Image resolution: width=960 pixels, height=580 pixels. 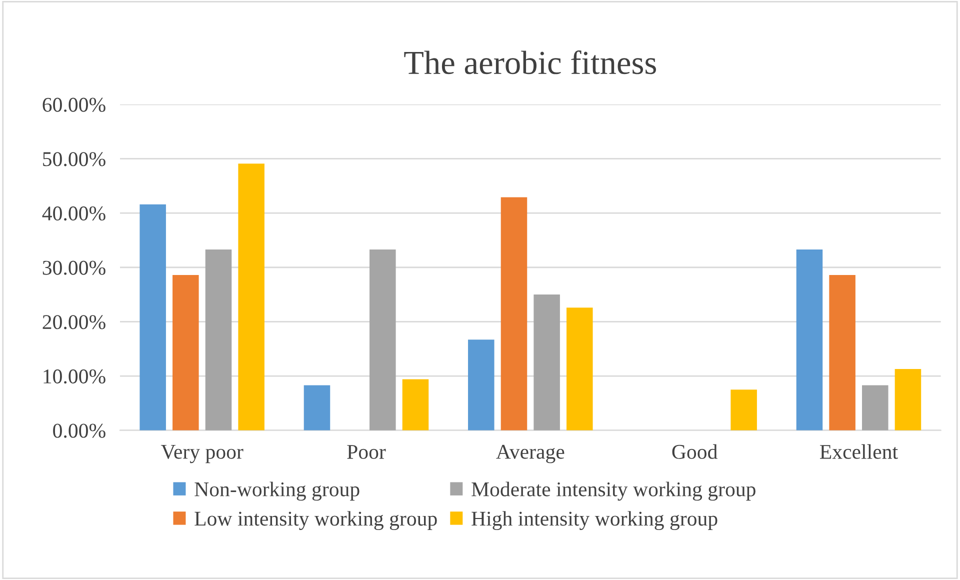 I want to click on y-tick-label: 0.00%, so click(x=79, y=431).